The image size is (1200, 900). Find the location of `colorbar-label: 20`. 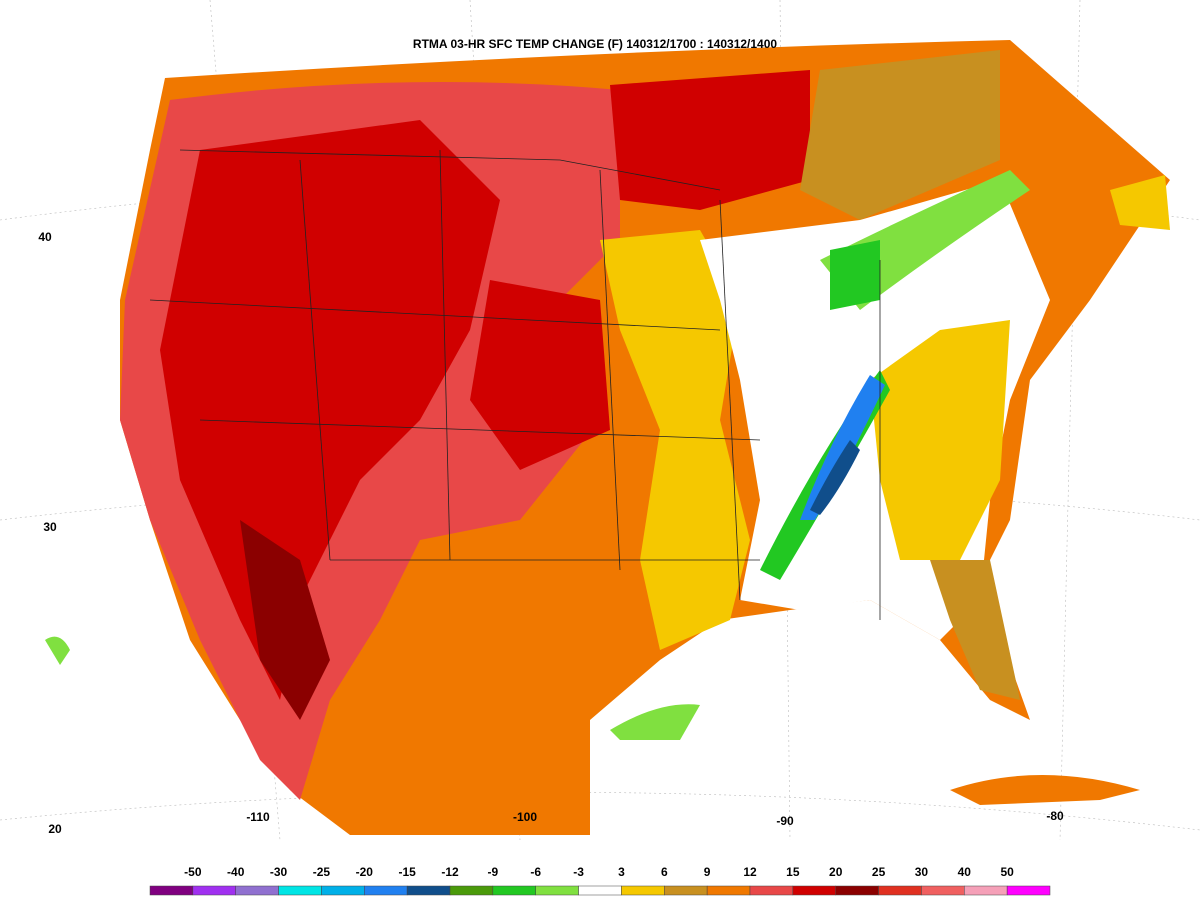

colorbar-label: 20 is located at coordinates (836, 872).